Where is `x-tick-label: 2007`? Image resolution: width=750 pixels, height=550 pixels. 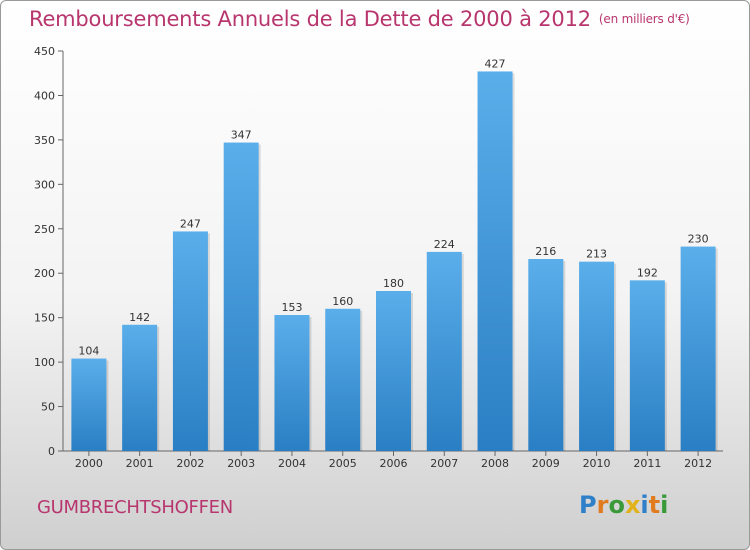 x-tick-label: 2007 is located at coordinates (444, 463).